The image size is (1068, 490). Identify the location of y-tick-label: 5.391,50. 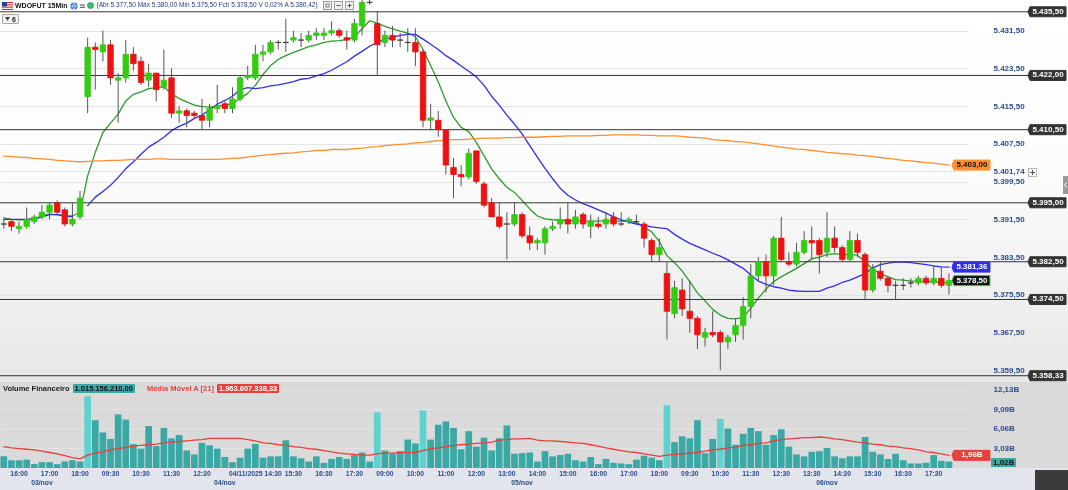
(1009, 219).